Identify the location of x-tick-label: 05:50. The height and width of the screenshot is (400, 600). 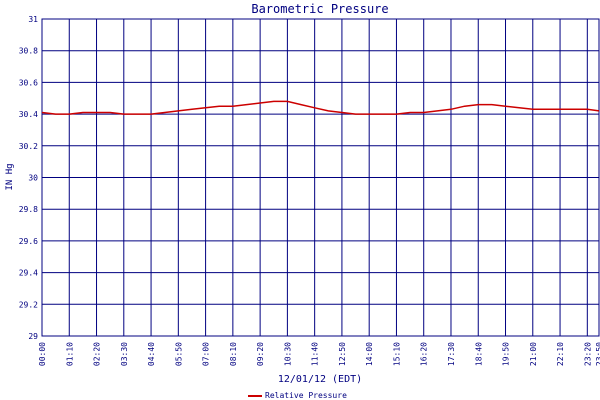
(178, 354).